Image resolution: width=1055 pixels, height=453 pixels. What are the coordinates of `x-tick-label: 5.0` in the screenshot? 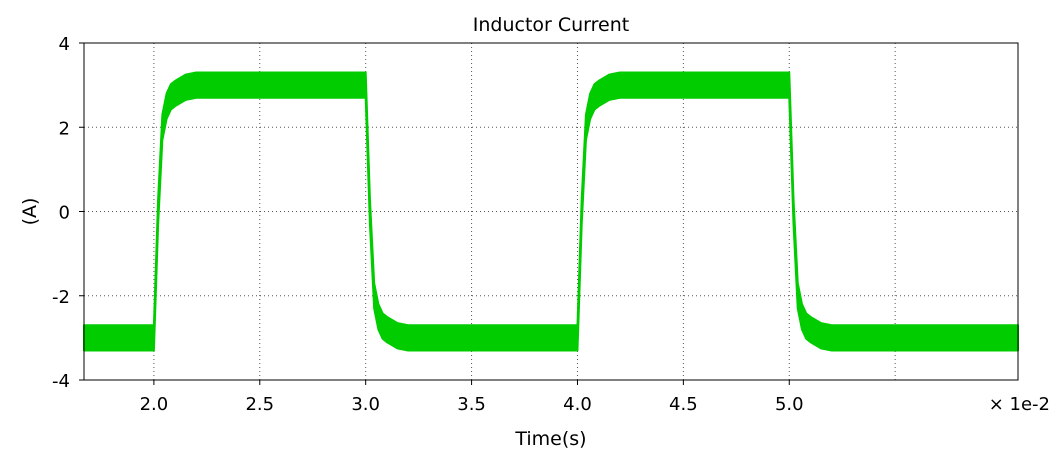 It's located at (789, 404).